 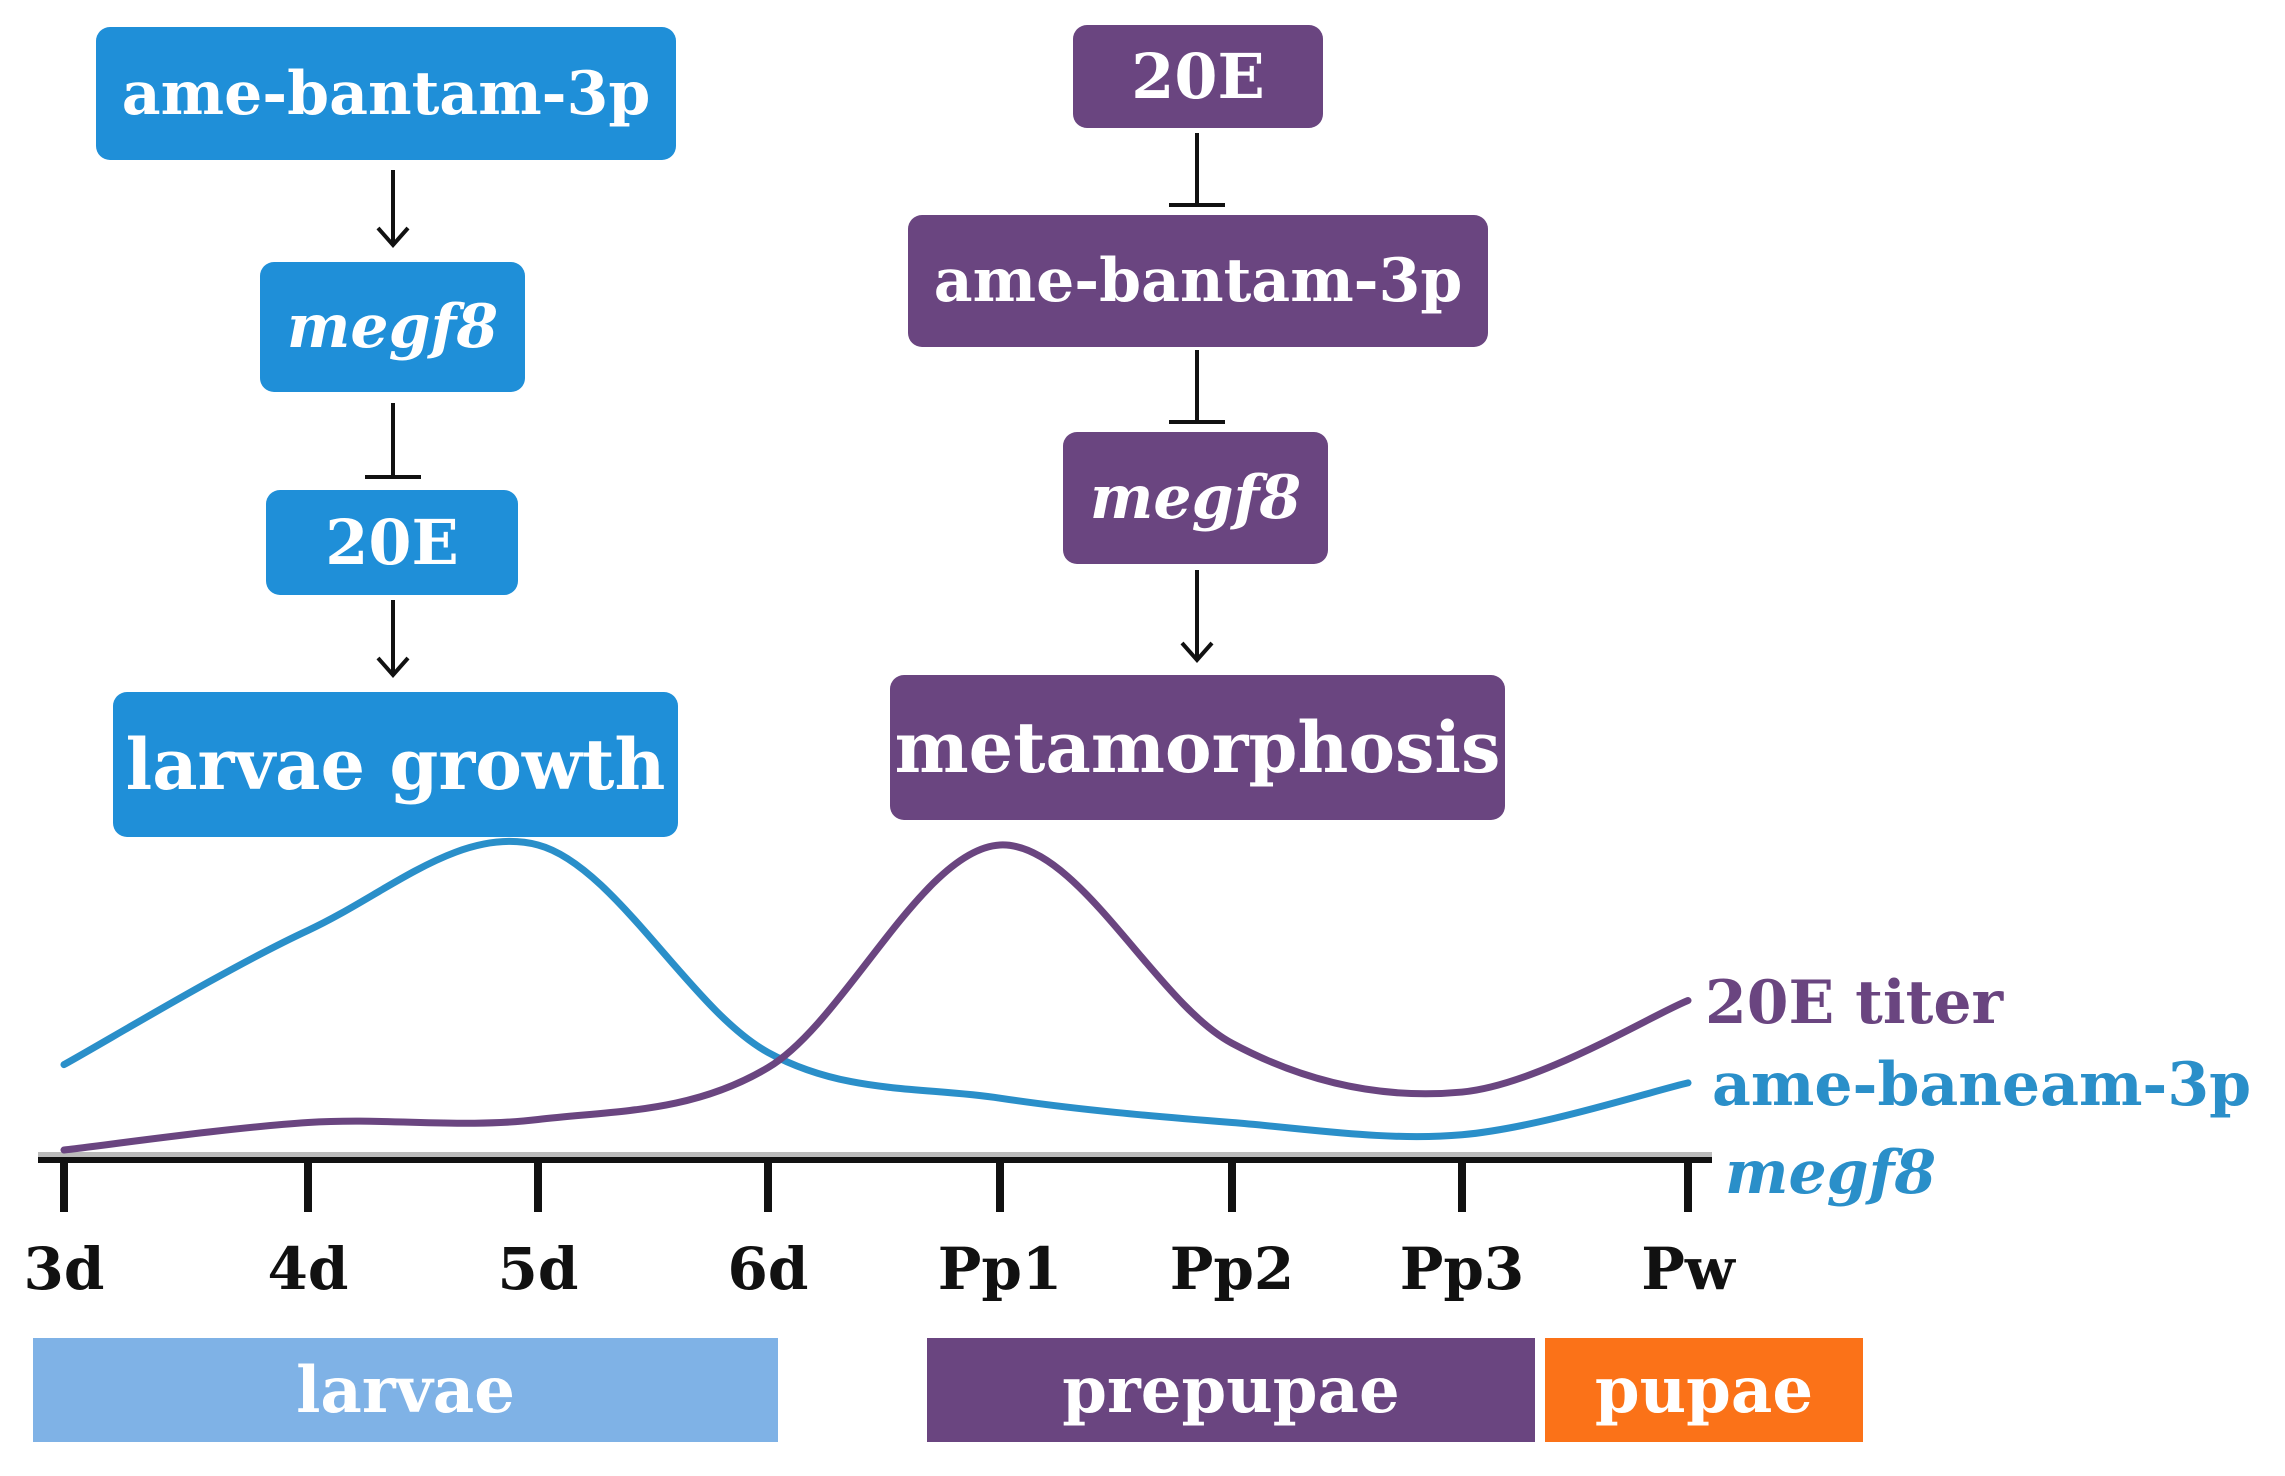 What do you see at coordinates (386, 93) in the screenshot?
I see `left-ame-bantam-3p-box: ame-bantam-3p` at bounding box center [386, 93].